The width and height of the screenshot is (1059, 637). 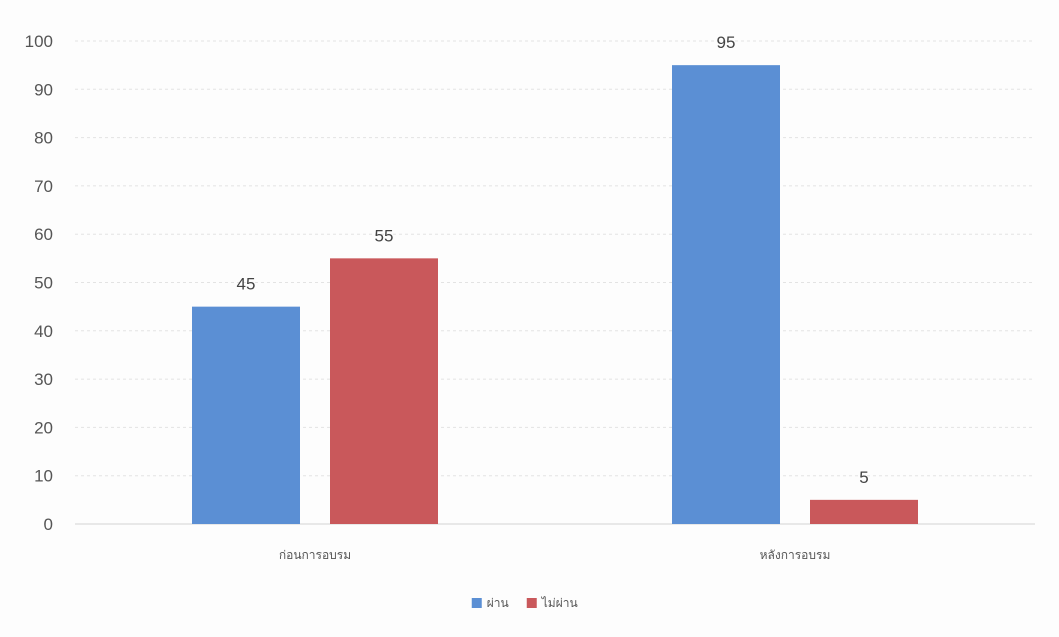 What do you see at coordinates (726, 42) in the screenshot?
I see `data-label: 95` at bounding box center [726, 42].